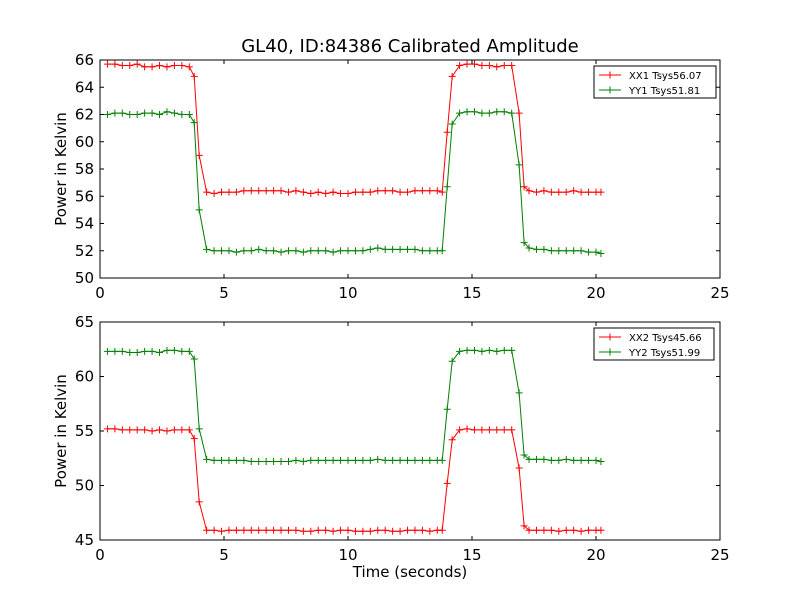 Image resolution: width=800 pixels, height=604 pixels. Describe the element at coordinates (100, 293) in the screenshot. I see `x-tick-label: 0` at that location.